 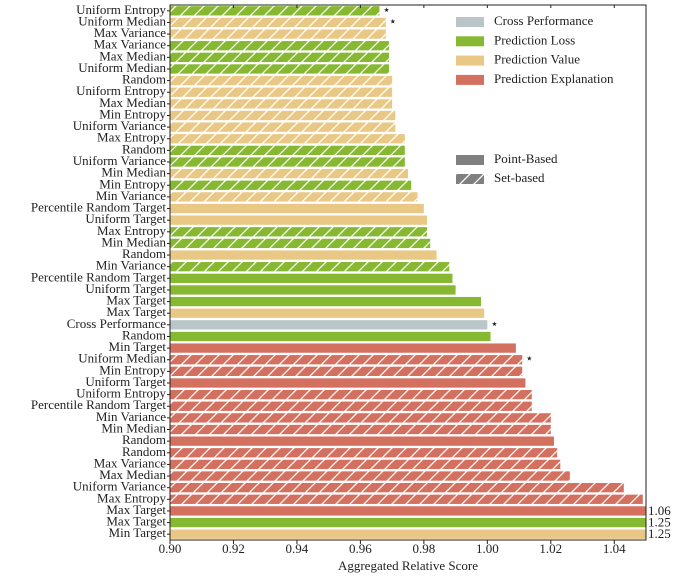 I want to click on x-tick-label: 0.92, so click(x=233, y=548).